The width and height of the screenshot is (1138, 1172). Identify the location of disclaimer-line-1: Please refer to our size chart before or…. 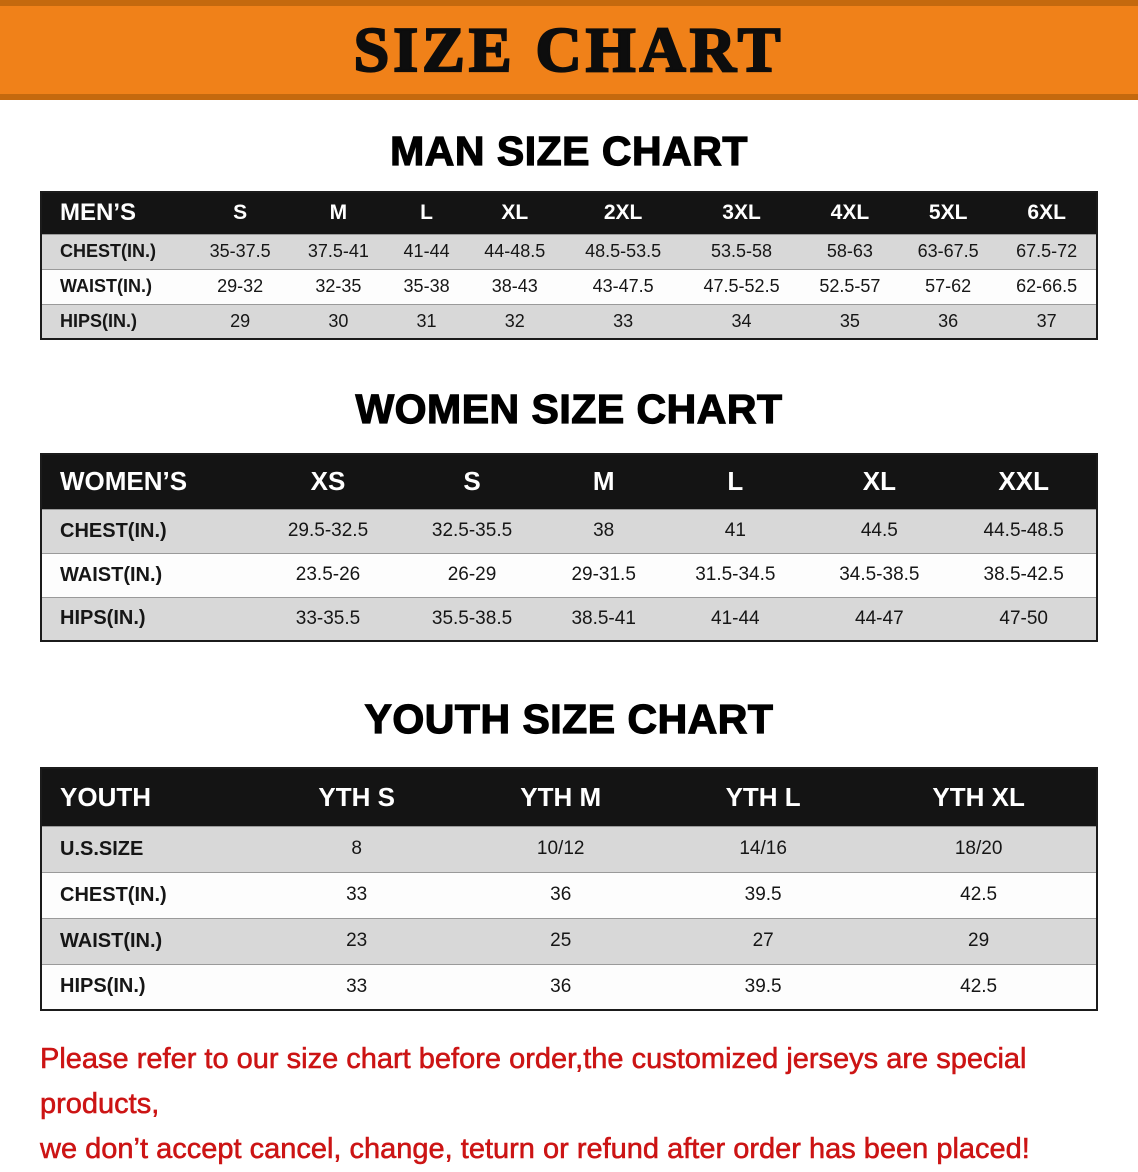
(533, 1082).